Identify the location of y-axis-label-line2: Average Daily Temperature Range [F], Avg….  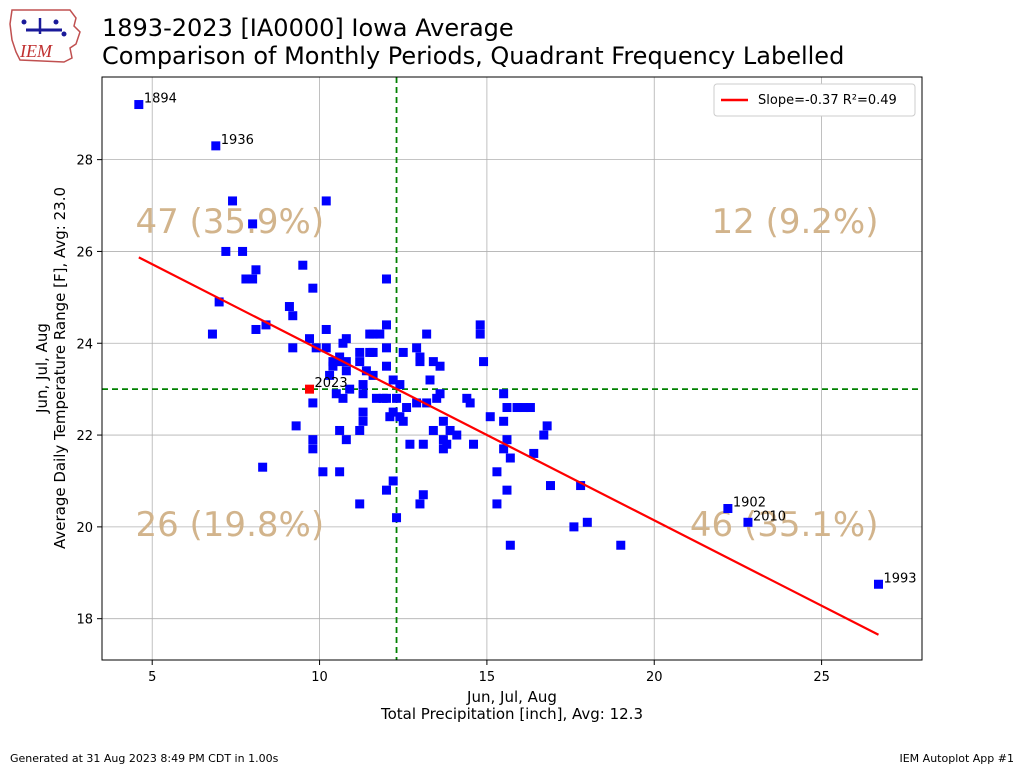
(60, 368).